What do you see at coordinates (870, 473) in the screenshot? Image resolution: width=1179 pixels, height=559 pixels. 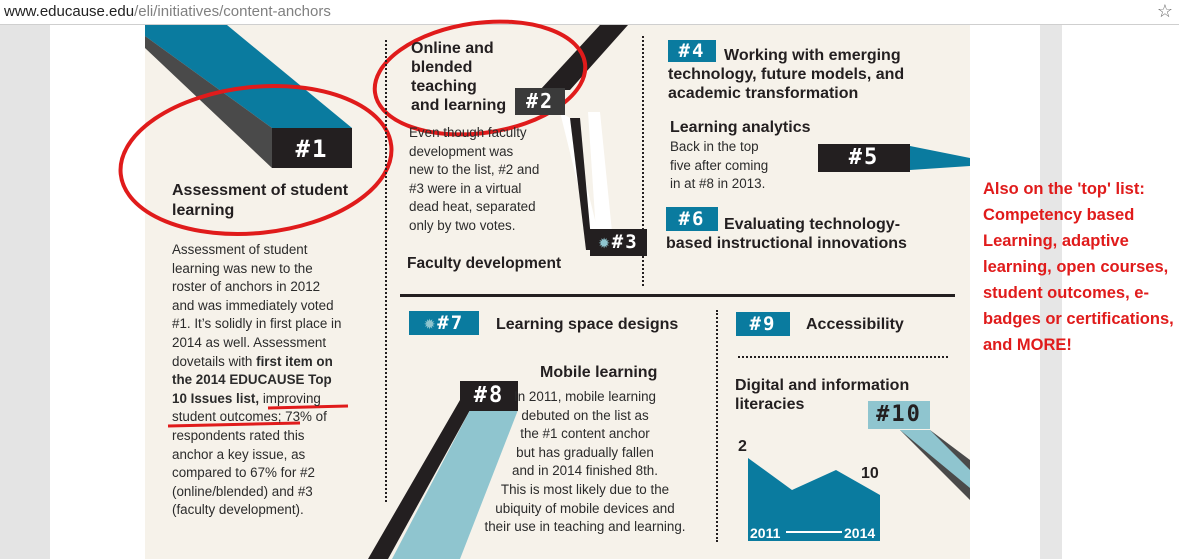 I see `chart-end-label: 10` at bounding box center [870, 473].